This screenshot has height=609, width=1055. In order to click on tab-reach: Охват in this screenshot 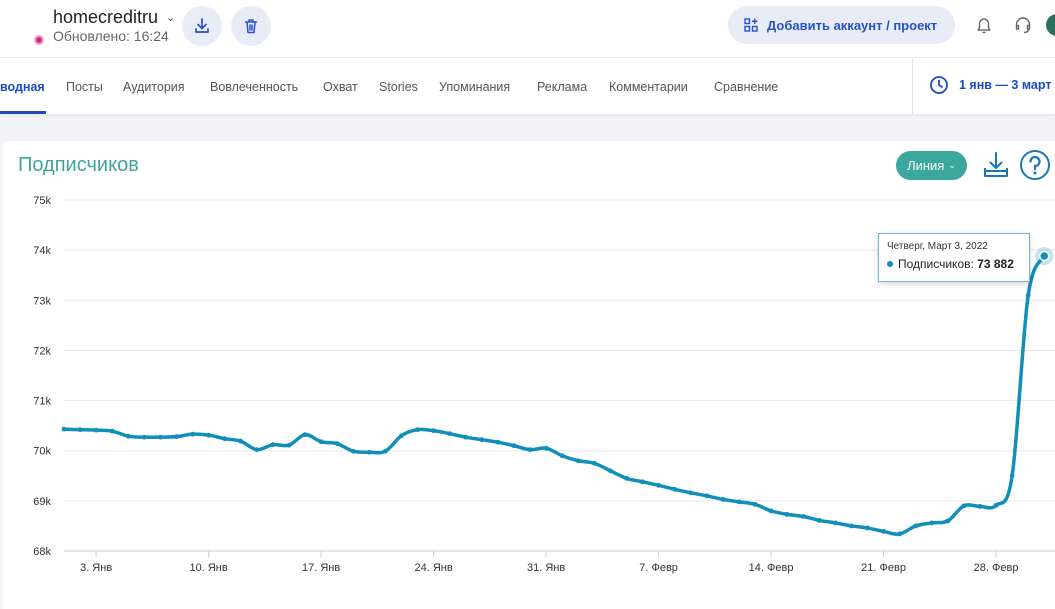, I will do `click(340, 87)`.